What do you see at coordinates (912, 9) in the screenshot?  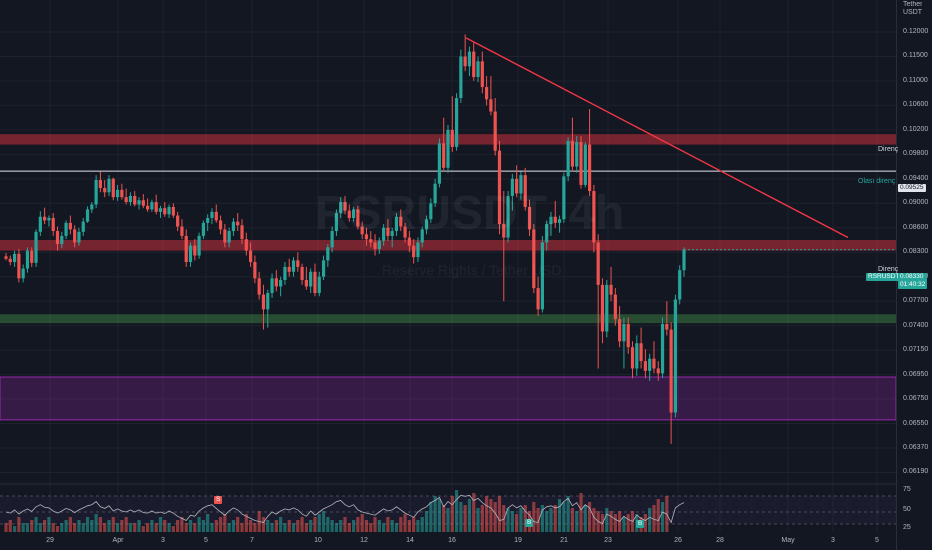 I see `currency-label: Tether USDT` at bounding box center [912, 9].